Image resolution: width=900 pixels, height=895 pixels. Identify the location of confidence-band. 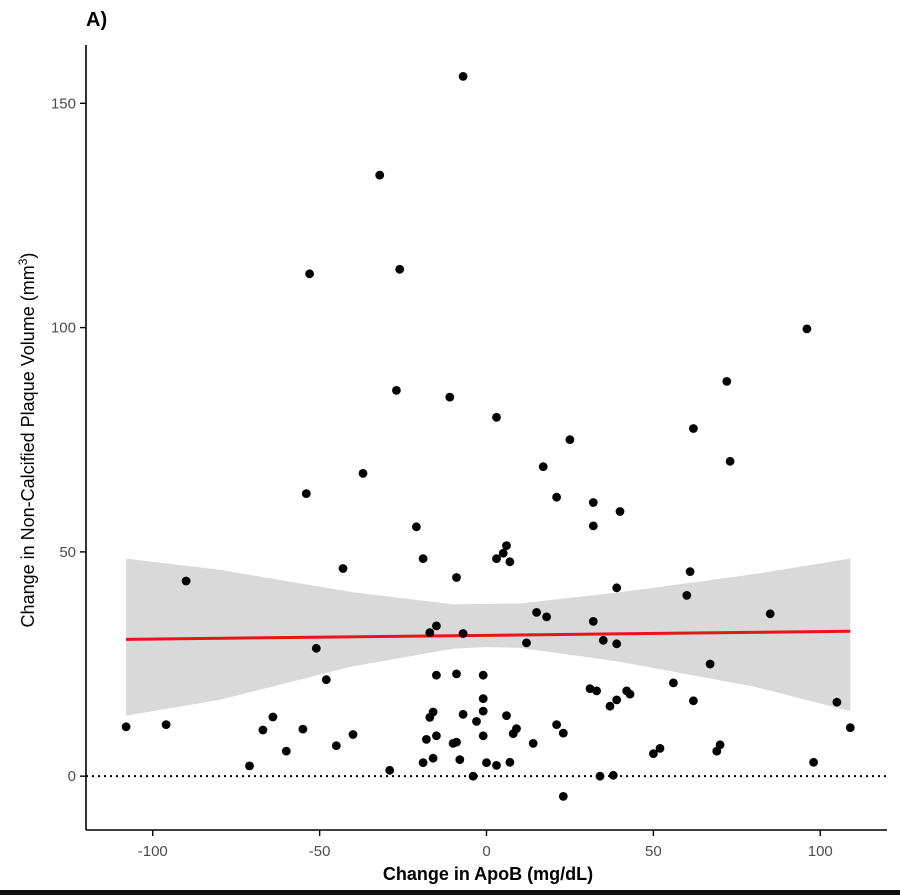
(488, 637).